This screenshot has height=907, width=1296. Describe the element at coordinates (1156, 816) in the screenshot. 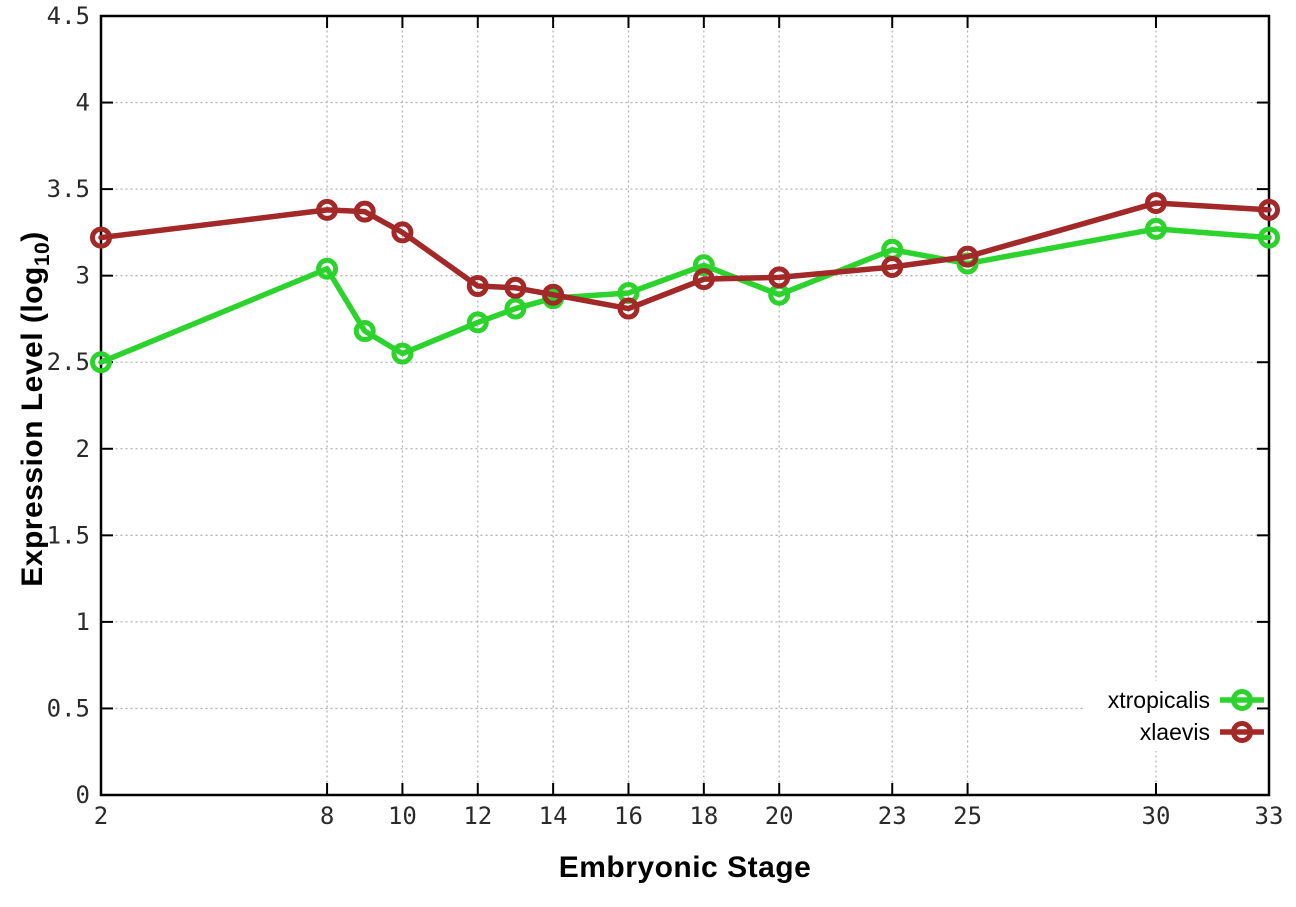

I see `x-tick-label-30: 30` at that location.